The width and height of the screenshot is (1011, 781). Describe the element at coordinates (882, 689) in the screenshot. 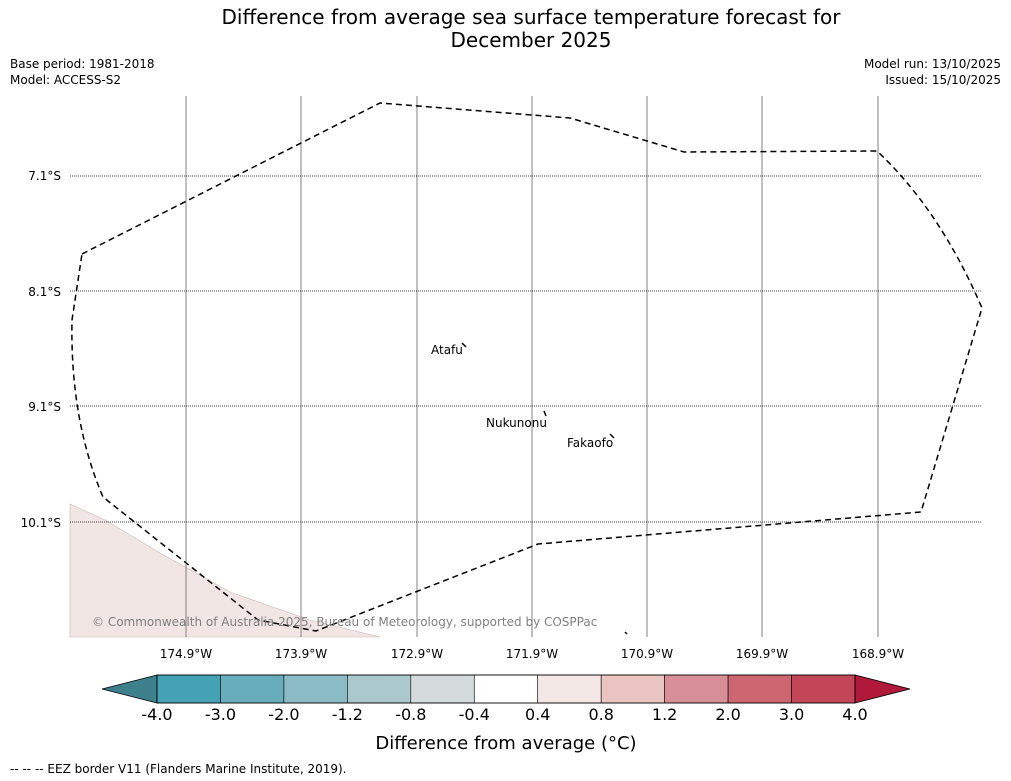

I see `colorbar-over-extension` at that location.